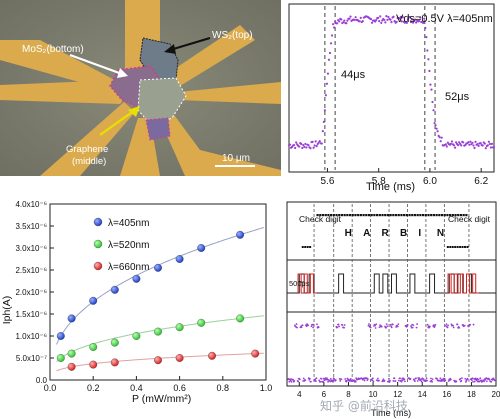 Image resolution: width=500 pixels, height=419 pixels. I want to click on pulse-width-label: 500μs, so click(299, 283).